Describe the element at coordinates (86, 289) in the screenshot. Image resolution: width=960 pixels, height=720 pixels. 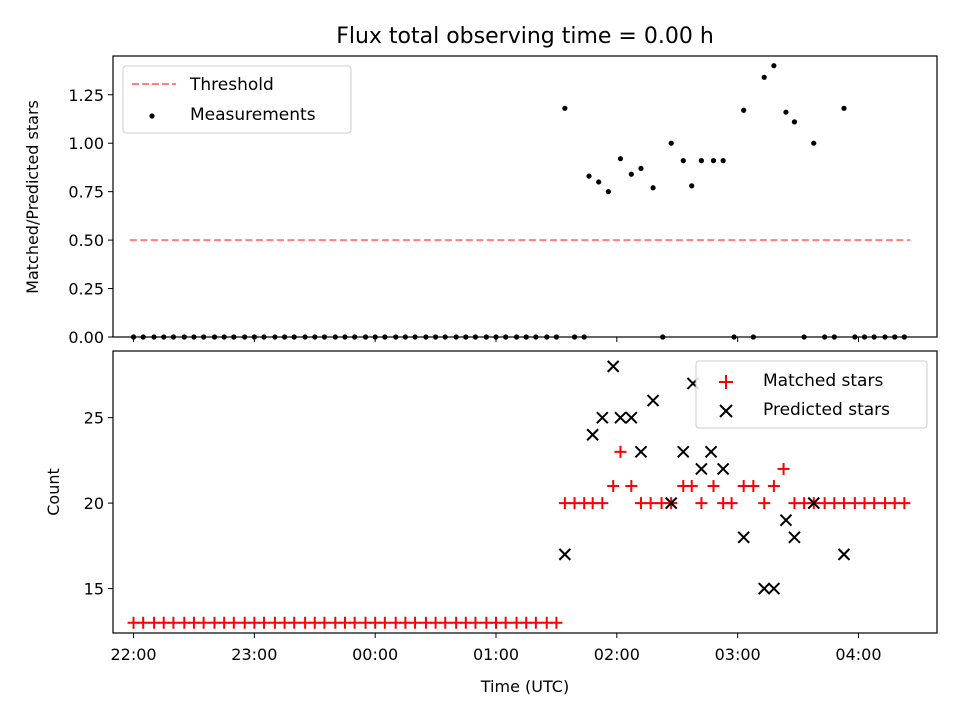
I see `top-y-tick-label: 0.25` at that location.